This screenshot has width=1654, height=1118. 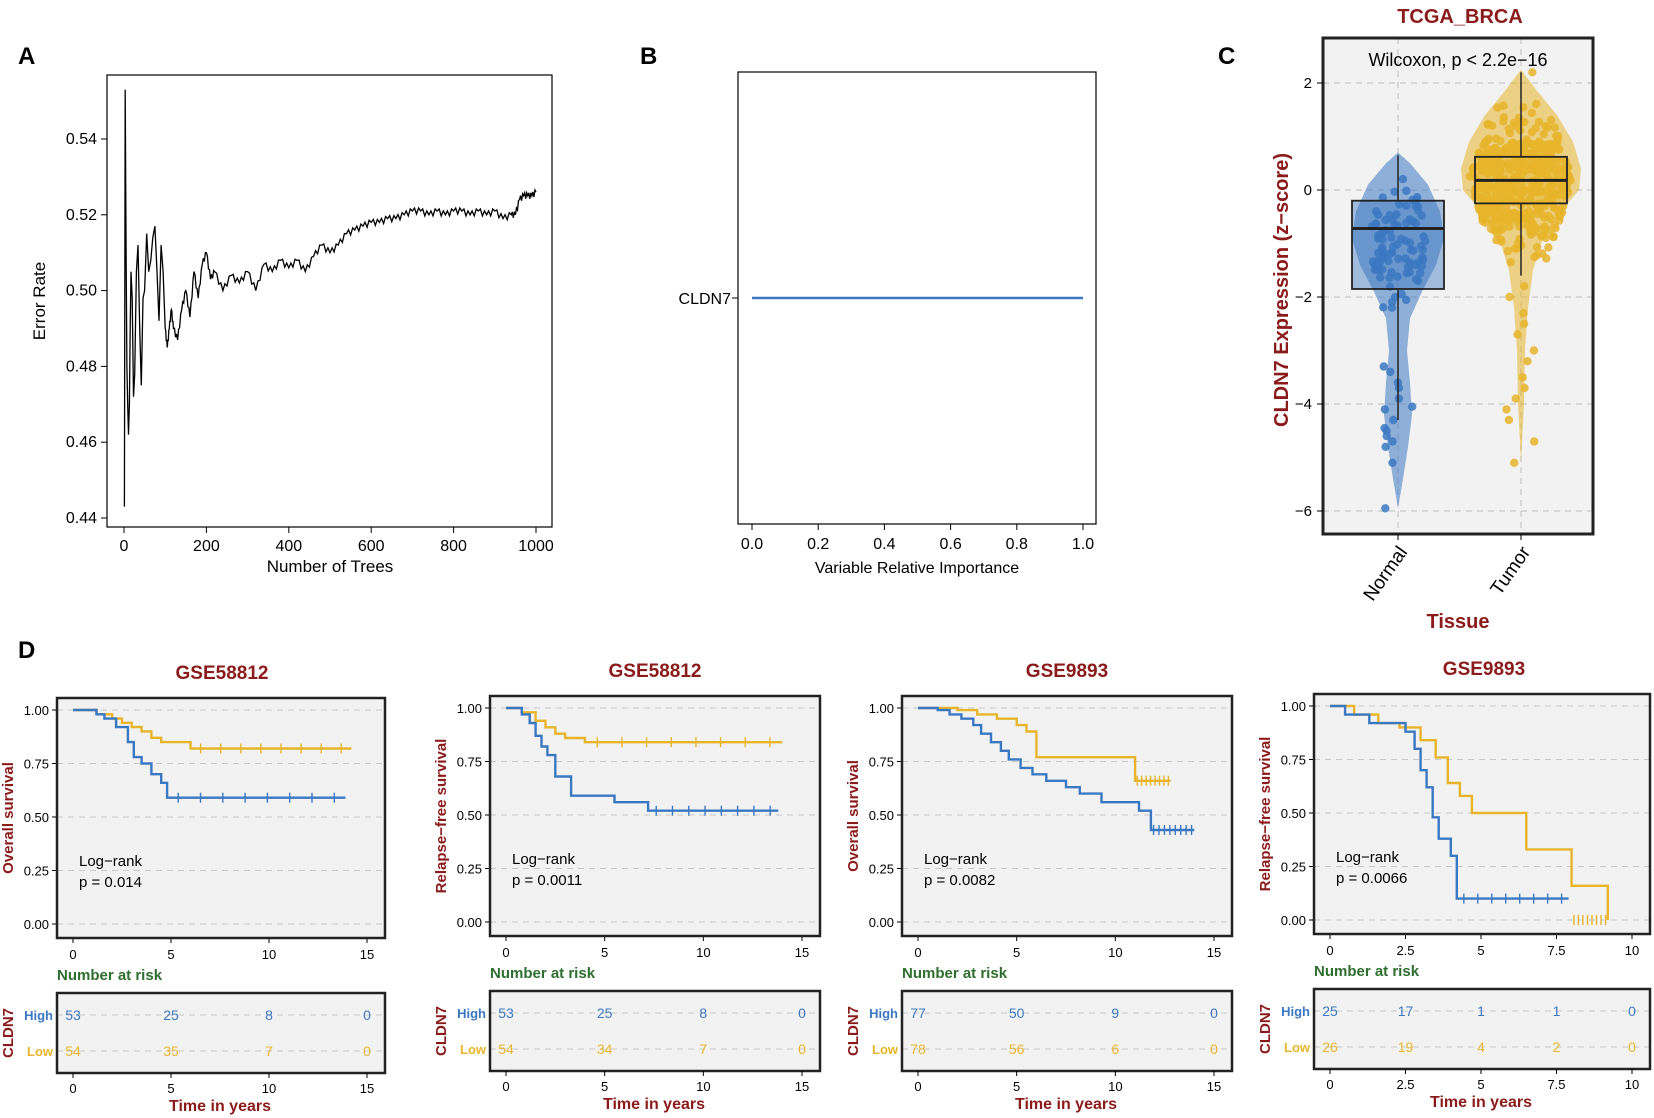 I want to click on risk-table-frame, so click(x=1067, y=1031).